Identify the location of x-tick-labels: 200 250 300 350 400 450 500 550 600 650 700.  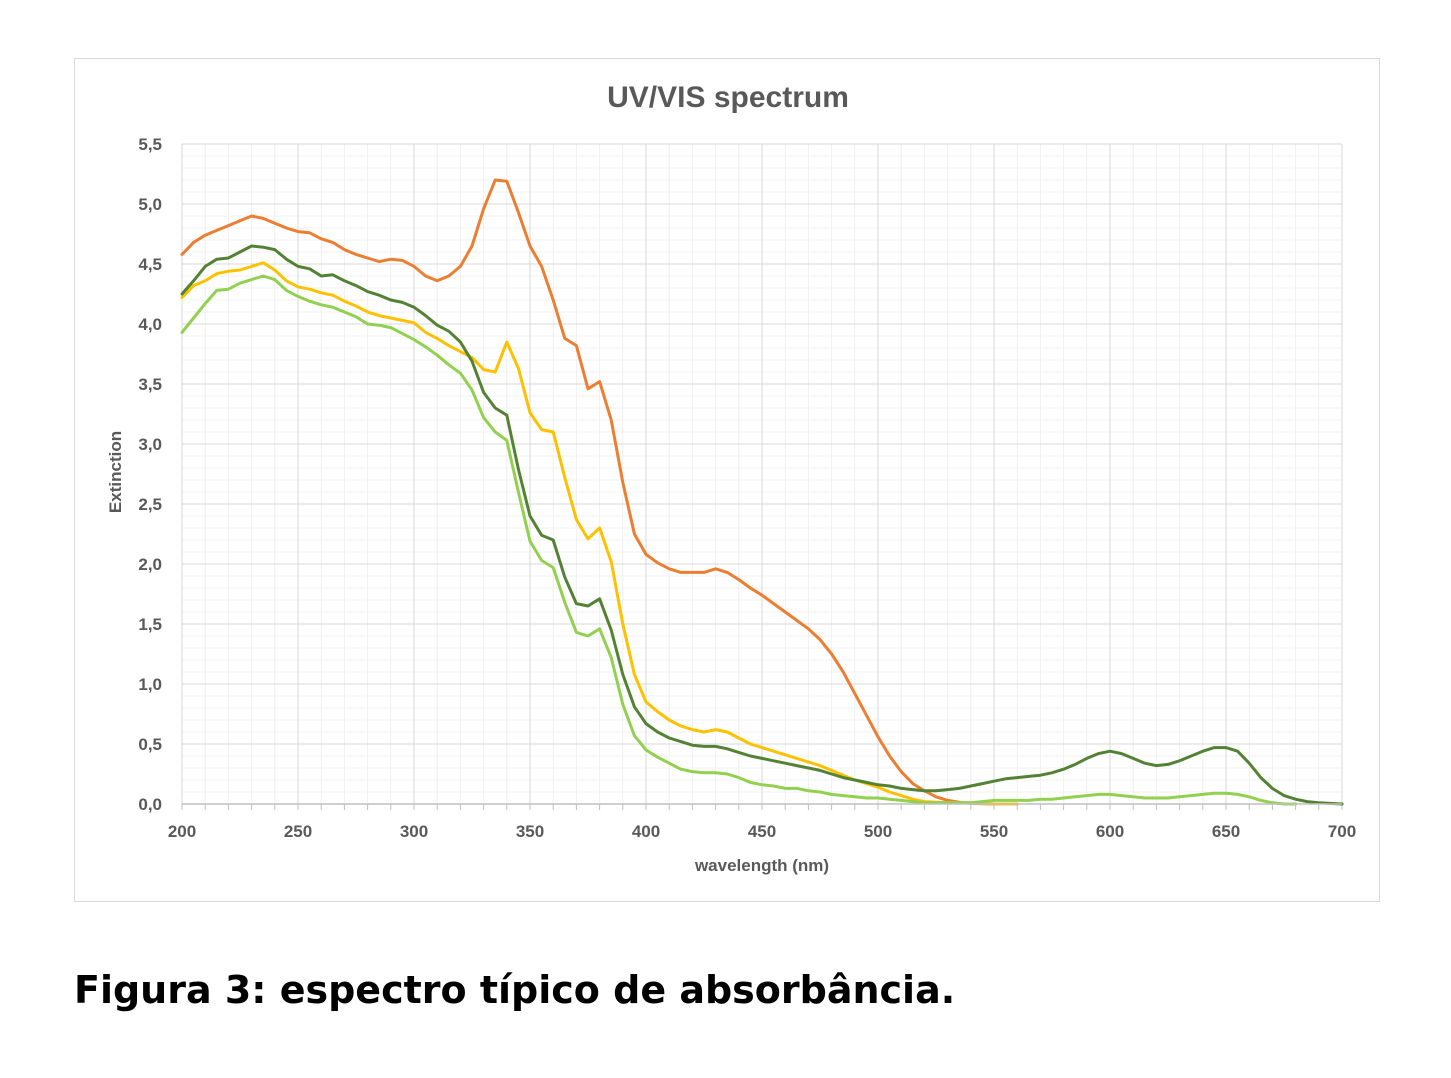
(762, 831).